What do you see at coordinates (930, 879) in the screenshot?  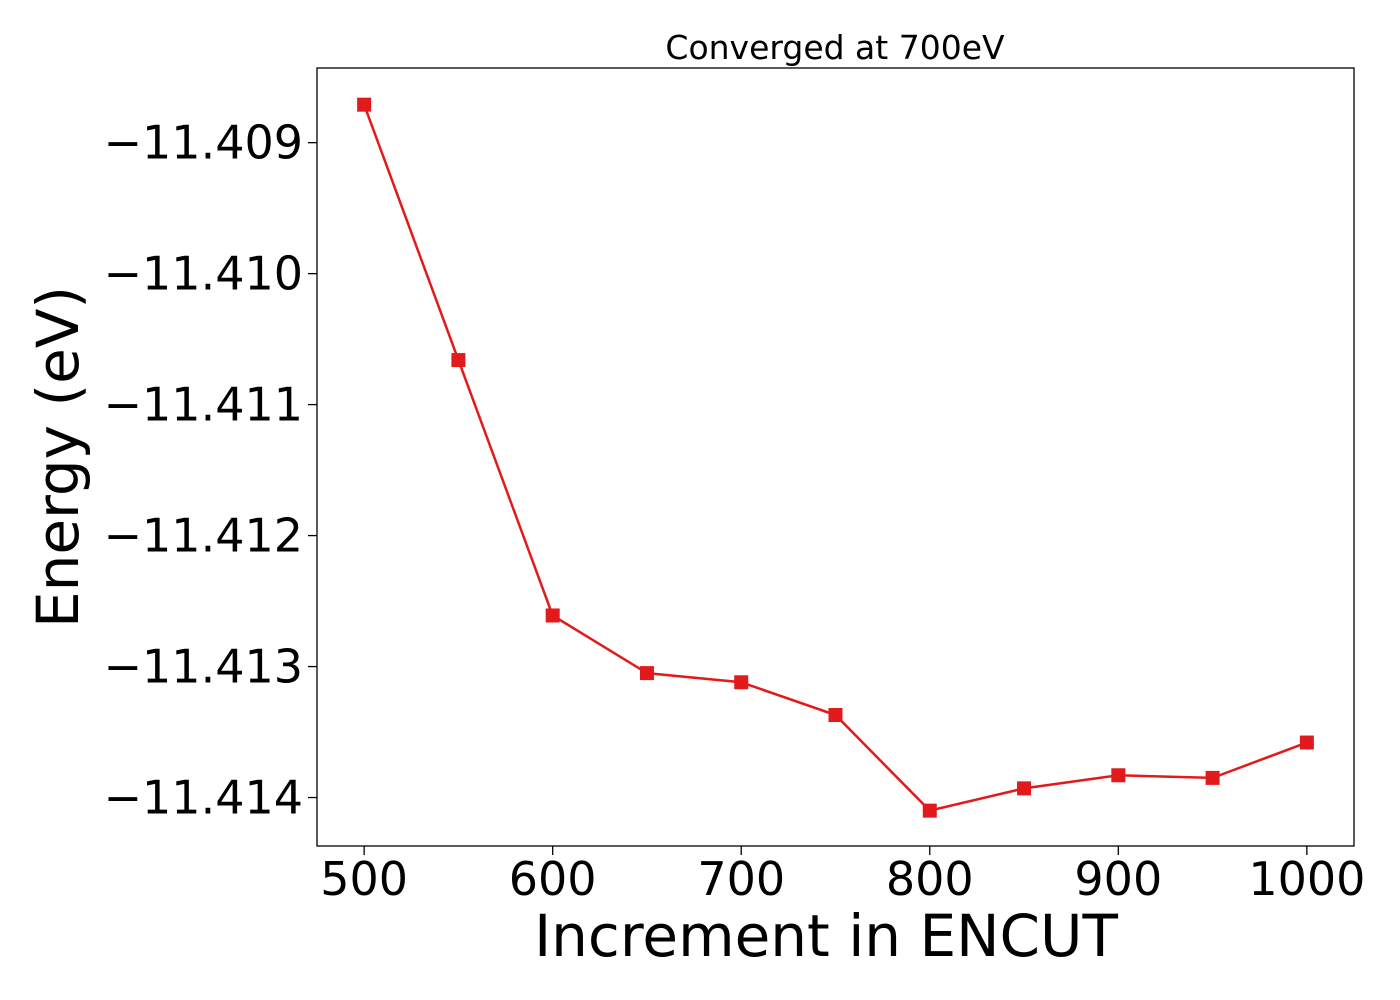 I see `x-tick-label: 800` at bounding box center [930, 879].